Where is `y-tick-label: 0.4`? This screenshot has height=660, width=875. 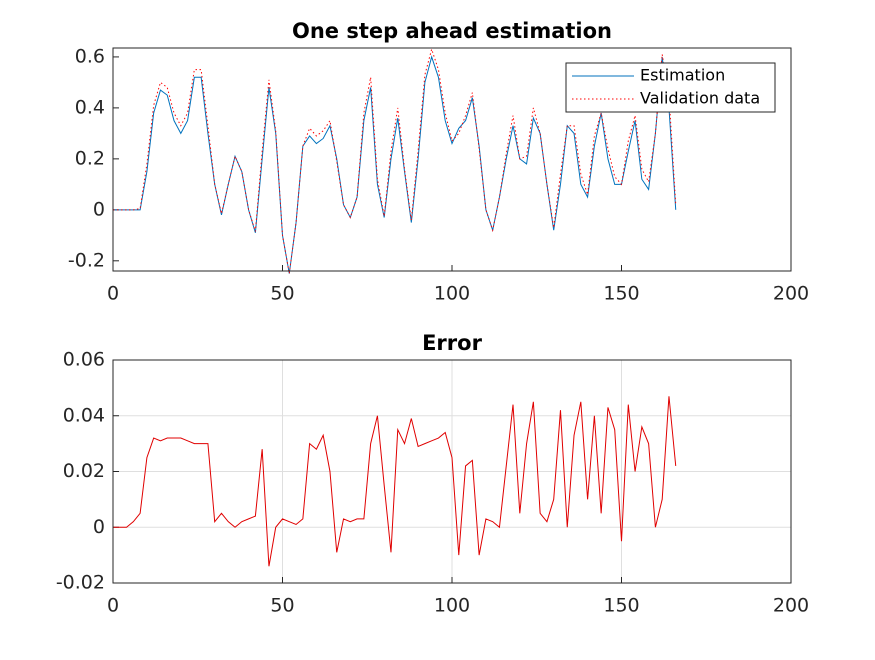 y-tick-label: 0.4 is located at coordinates (90, 107).